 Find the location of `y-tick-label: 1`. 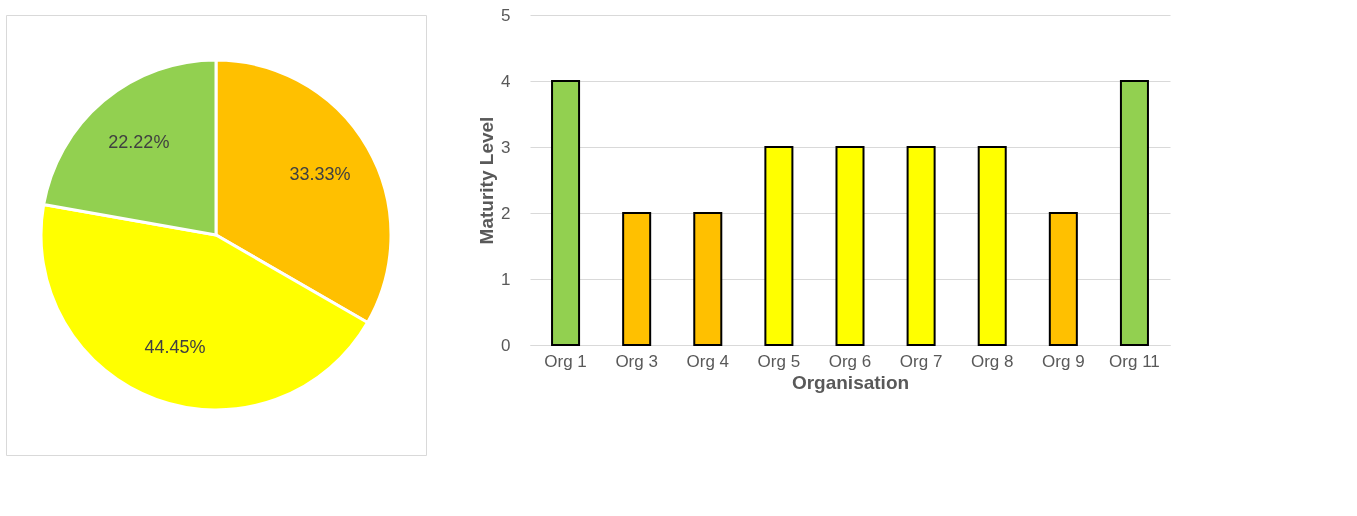

y-tick-label: 1 is located at coordinates (506, 279).